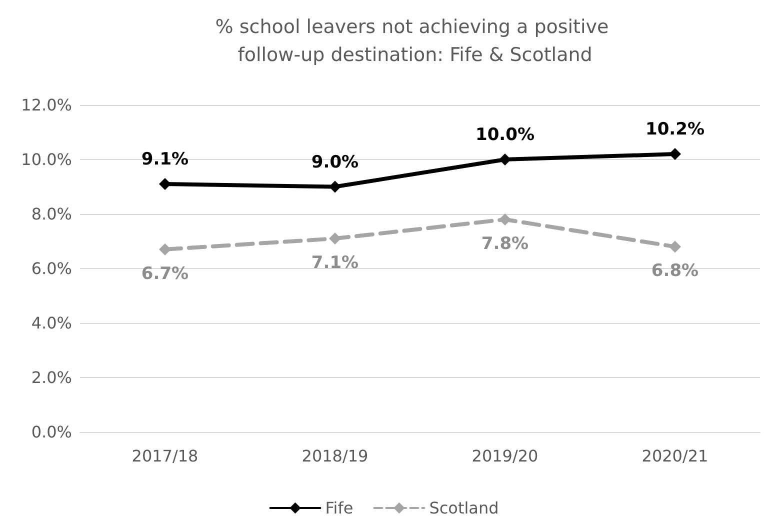 This screenshot has width=768, height=529. What do you see at coordinates (675, 130) in the screenshot?
I see `data-label: 10.2%` at bounding box center [675, 130].